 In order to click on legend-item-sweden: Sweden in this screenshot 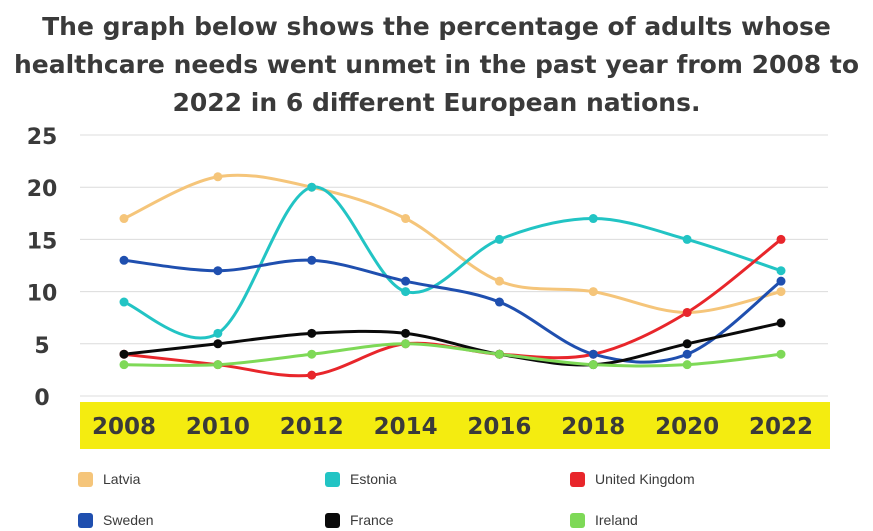, I will do `click(116, 520)`.